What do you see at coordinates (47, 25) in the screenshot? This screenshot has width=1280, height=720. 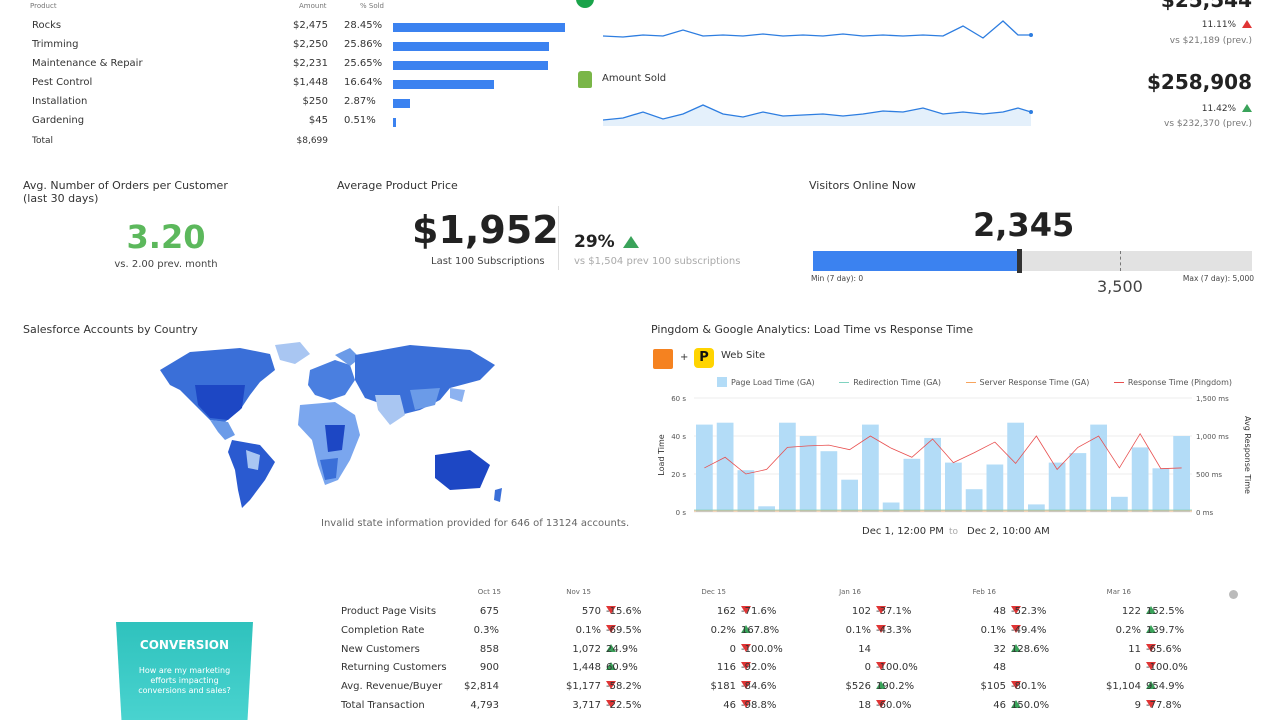 I see `product-name: Rocks` at bounding box center [47, 25].